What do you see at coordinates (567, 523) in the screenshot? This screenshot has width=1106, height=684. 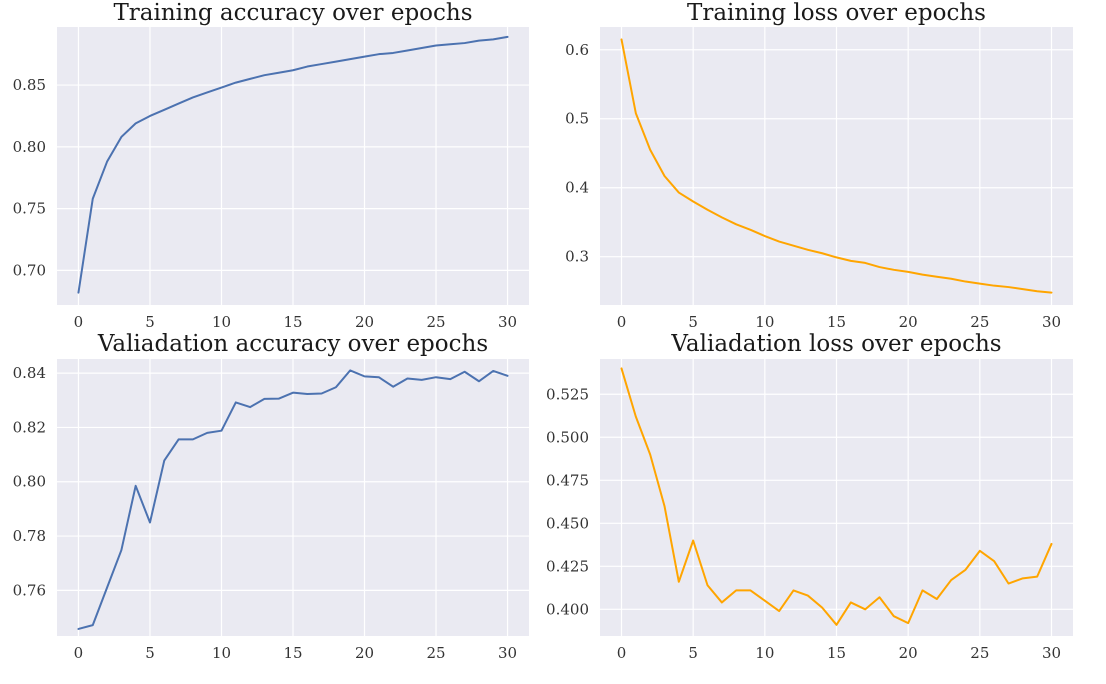 I see `y-tick-label: 0.450` at bounding box center [567, 523].